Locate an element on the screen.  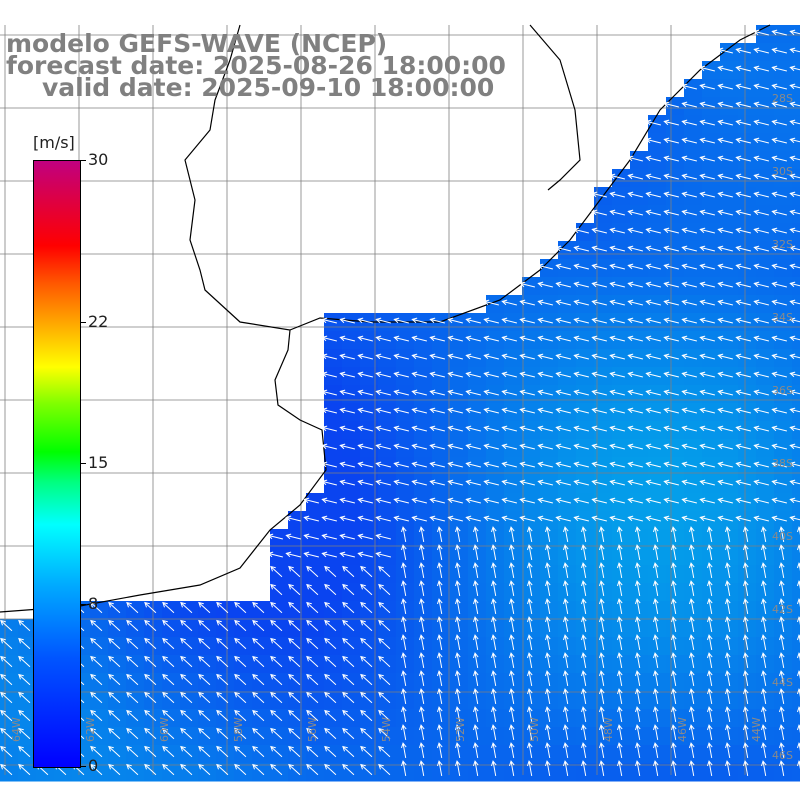
latitude-label: 38S is located at coordinates (782, 463).